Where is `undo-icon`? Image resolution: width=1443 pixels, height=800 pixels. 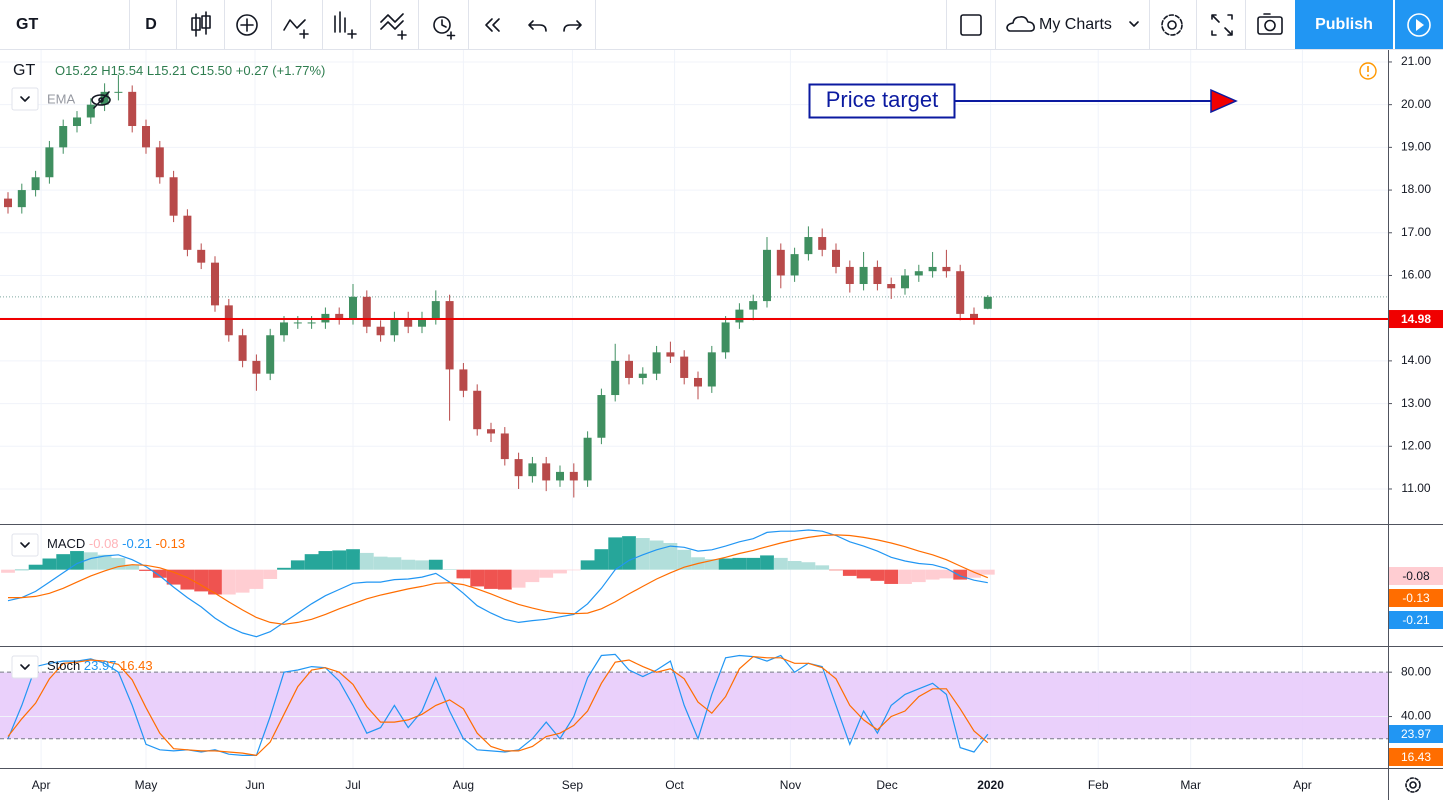 undo-icon is located at coordinates (537, 26).